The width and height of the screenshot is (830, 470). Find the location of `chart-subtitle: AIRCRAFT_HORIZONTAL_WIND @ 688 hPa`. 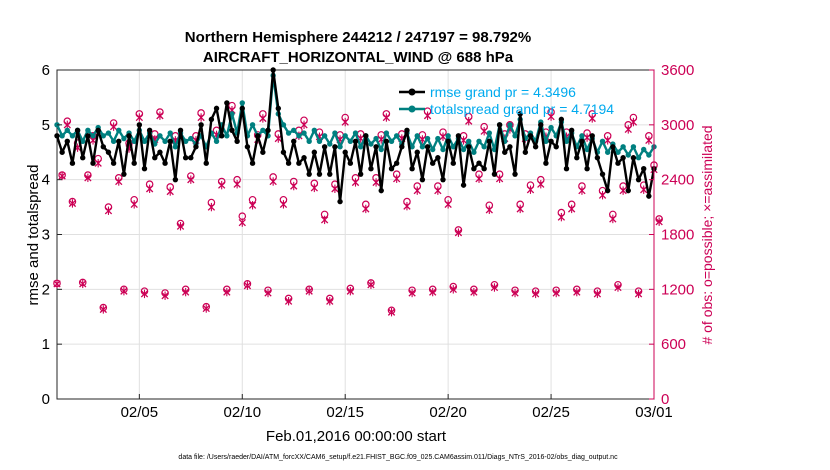

chart-subtitle: AIRCRAFT_HORIZONTAL_WIND @ 688 hPa is located at coordinates (358, 57).